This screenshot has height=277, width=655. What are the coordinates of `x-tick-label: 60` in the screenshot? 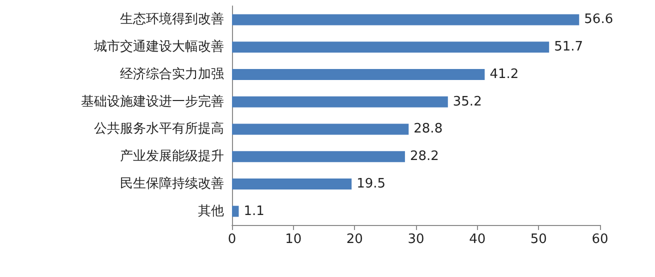 It's located at (600, 239).